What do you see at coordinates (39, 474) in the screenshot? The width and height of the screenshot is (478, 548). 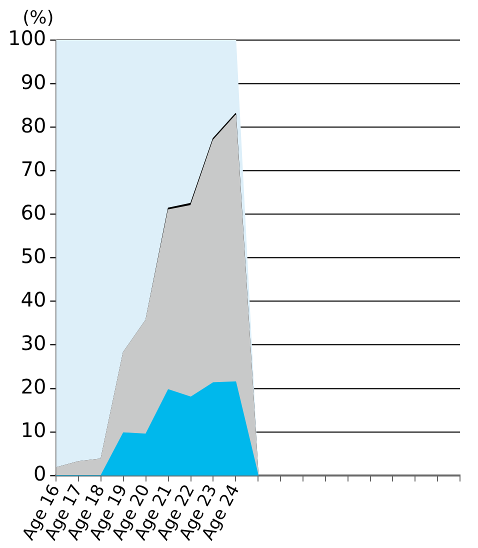 I see `y-tick-label: 0` at bounding box center [39, 474].